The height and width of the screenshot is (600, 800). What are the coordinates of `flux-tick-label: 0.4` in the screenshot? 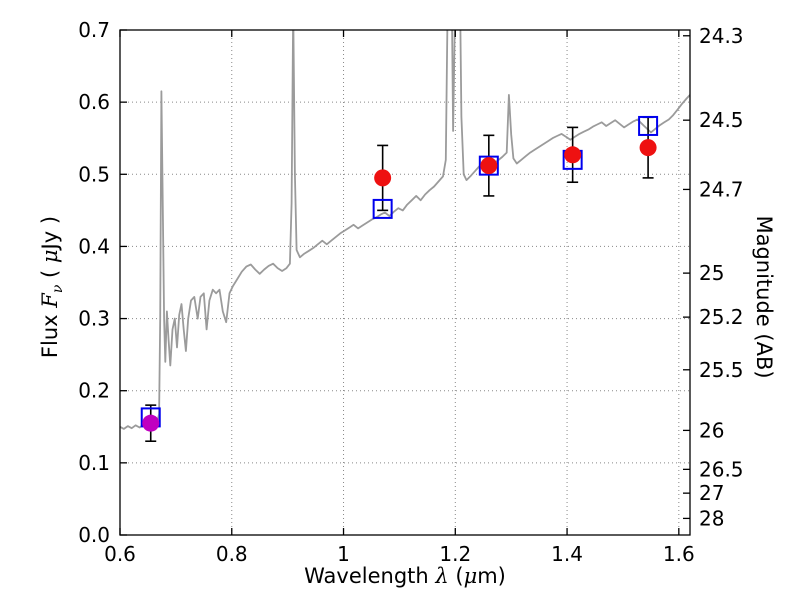 It's located at (94, 246).